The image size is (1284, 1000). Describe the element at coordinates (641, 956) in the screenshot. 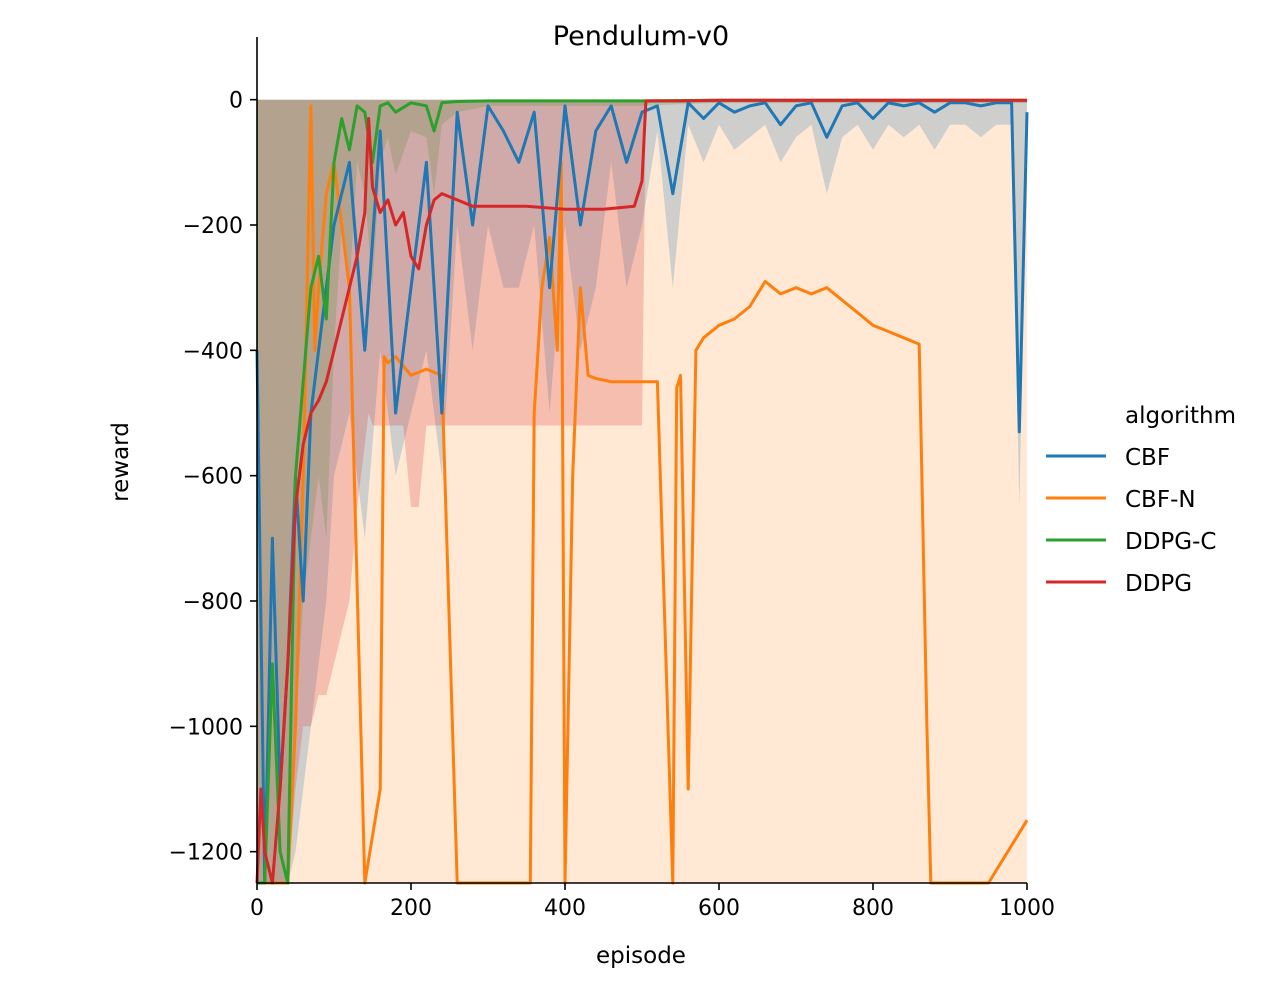

I see `x-axis-title: episode` at that location.